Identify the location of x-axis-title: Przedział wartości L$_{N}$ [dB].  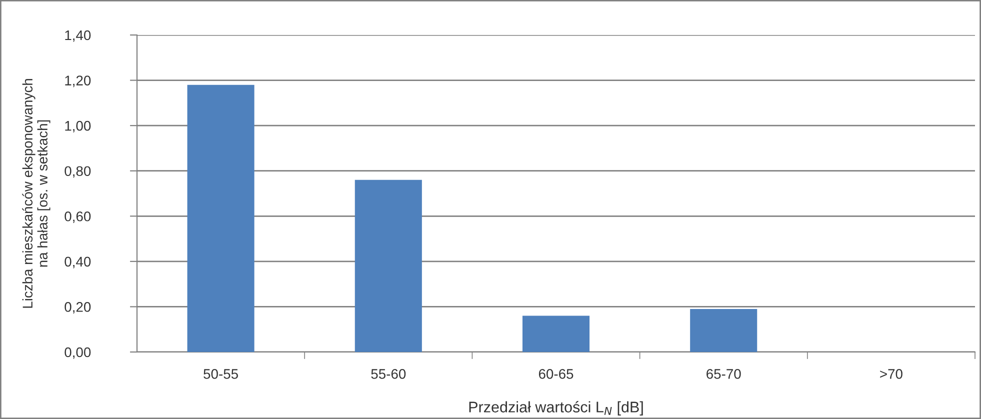
(556, 408).